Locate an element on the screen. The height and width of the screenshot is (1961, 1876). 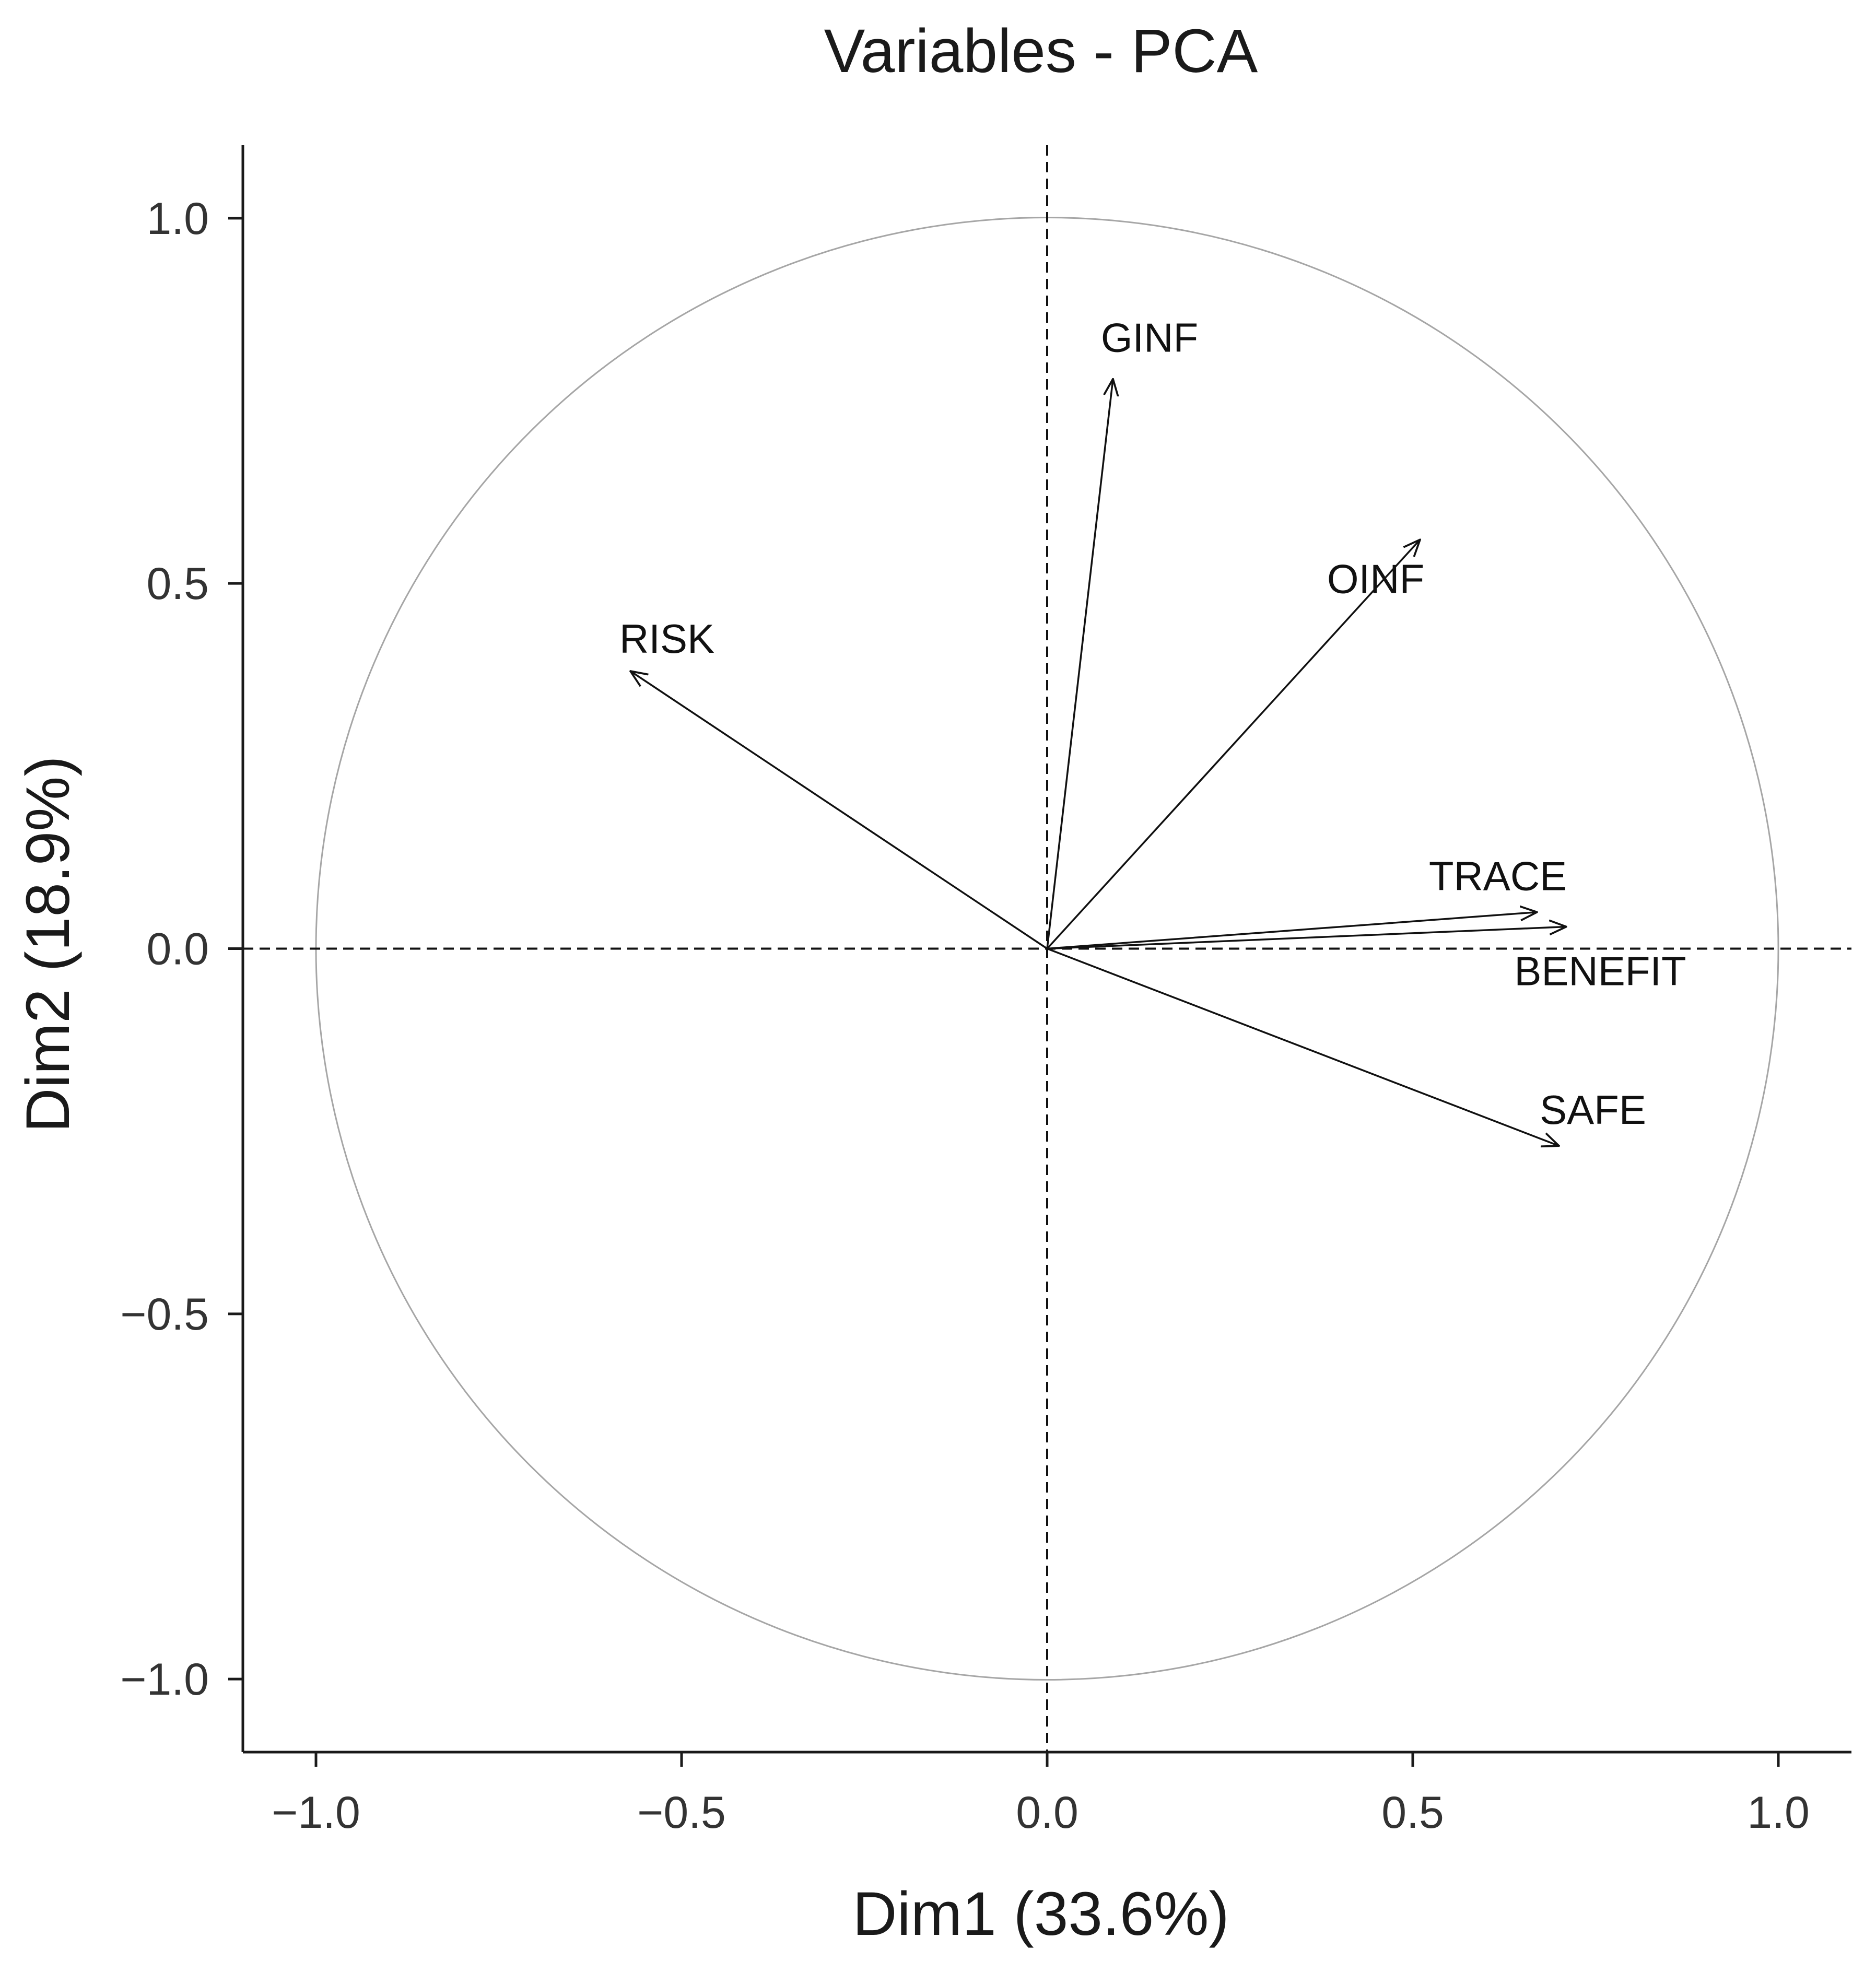
x-axis-title: Dim1 (33.6%) is located at coordinates (1040, 1914).